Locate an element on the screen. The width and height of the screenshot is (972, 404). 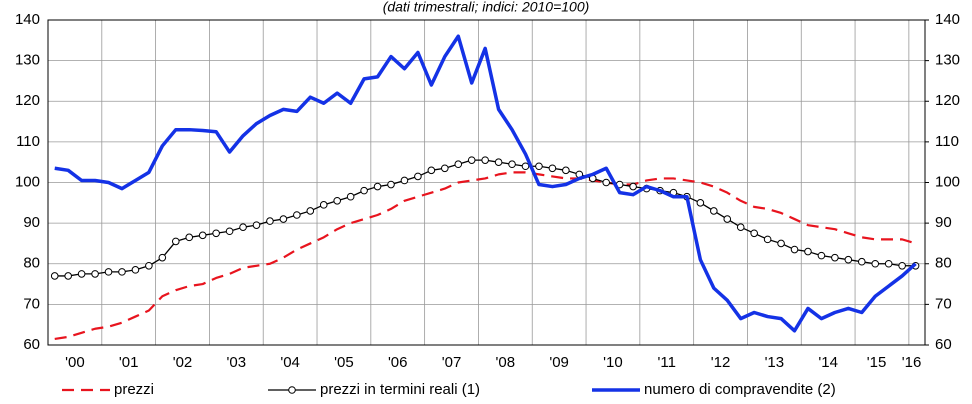
x-tick-label: '07 is located at coordinates (452, 362).